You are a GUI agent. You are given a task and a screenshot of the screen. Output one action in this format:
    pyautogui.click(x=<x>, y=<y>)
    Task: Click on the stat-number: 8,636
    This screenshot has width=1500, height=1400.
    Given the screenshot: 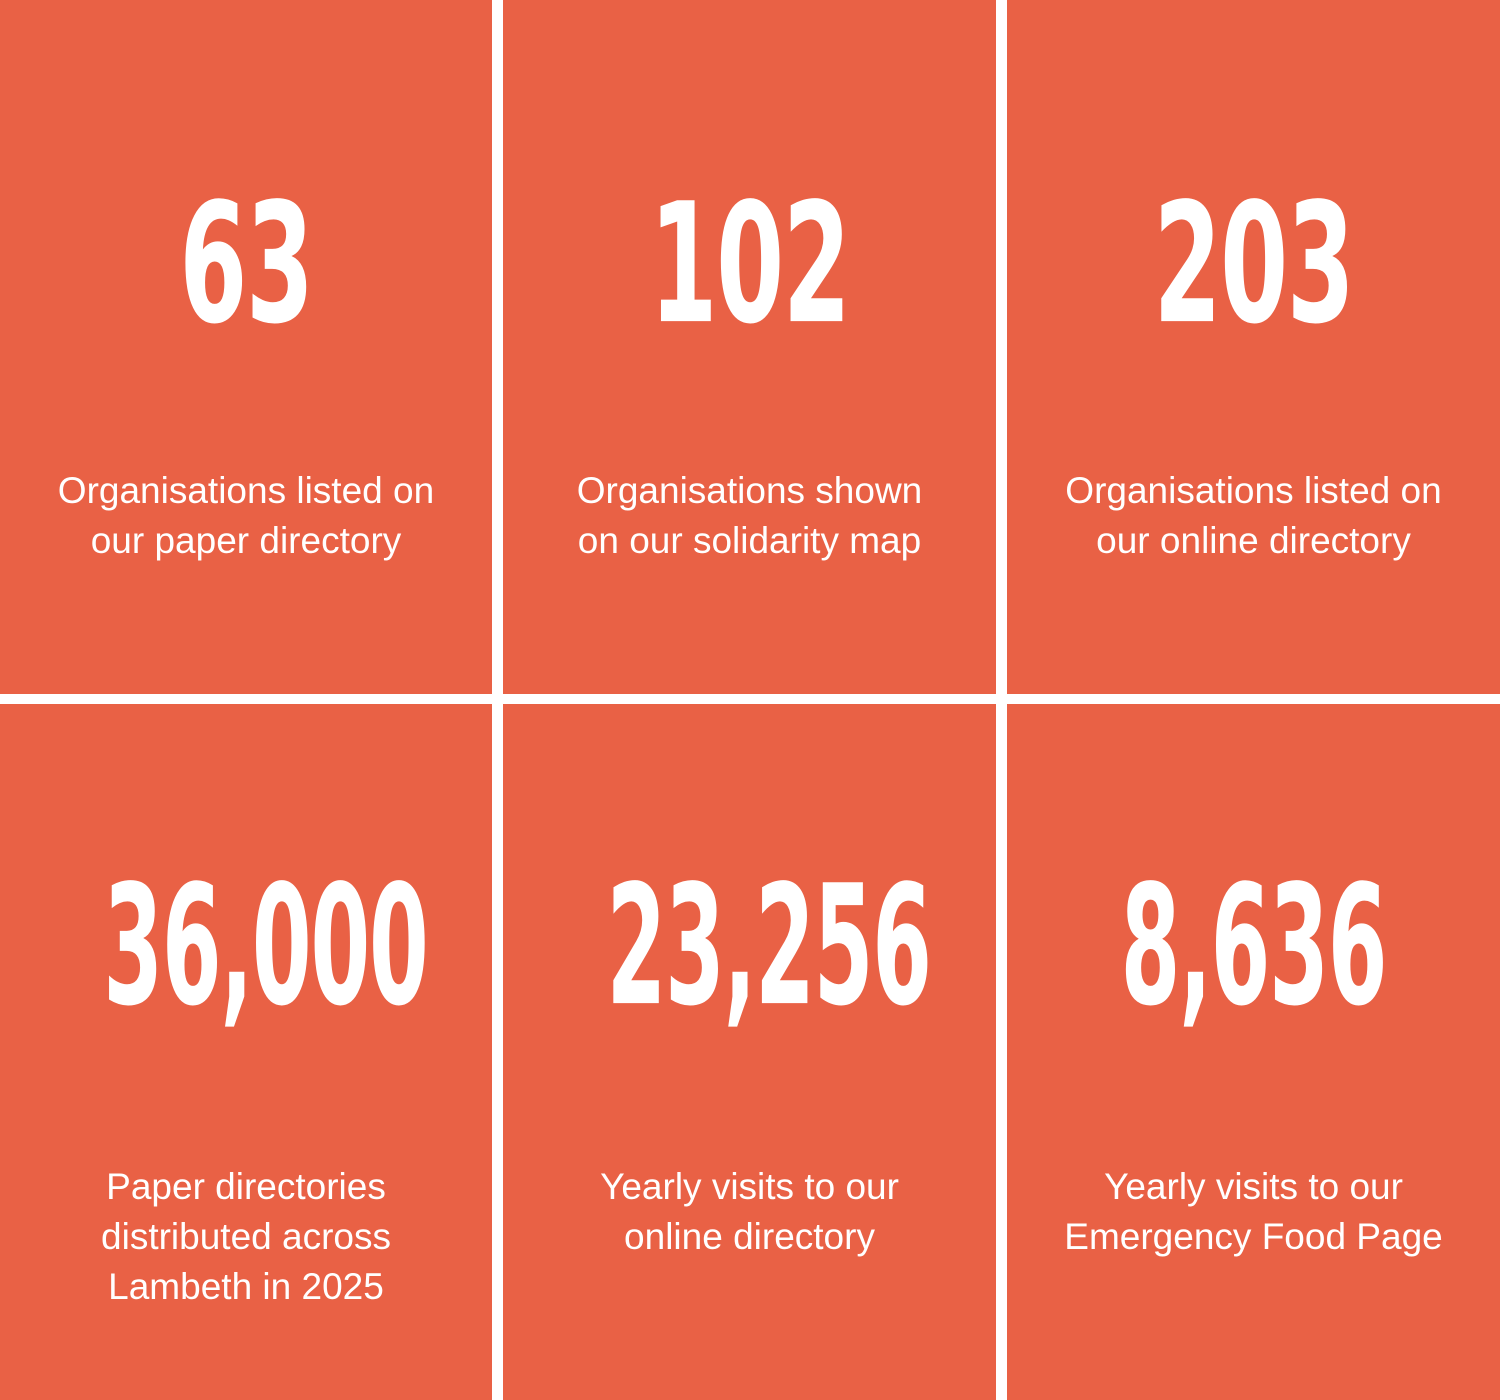 What is the action you would take?
    pyautogui.click(x=1254, y=946)
    